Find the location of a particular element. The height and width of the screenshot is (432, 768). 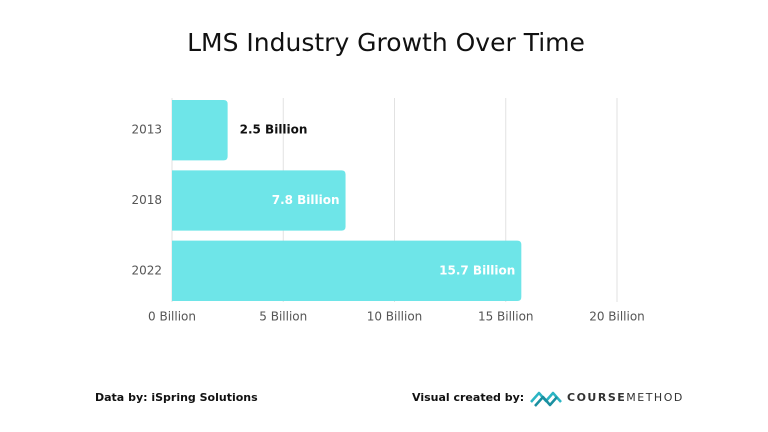

chart-title: LMS Industry Growth Over Time is located at coordinates (386, 42).